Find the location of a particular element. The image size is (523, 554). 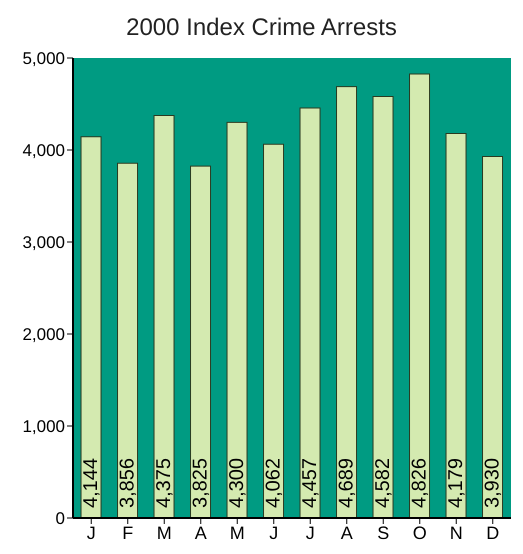

data-label: 3,825 is located at coordinates (201, 483).